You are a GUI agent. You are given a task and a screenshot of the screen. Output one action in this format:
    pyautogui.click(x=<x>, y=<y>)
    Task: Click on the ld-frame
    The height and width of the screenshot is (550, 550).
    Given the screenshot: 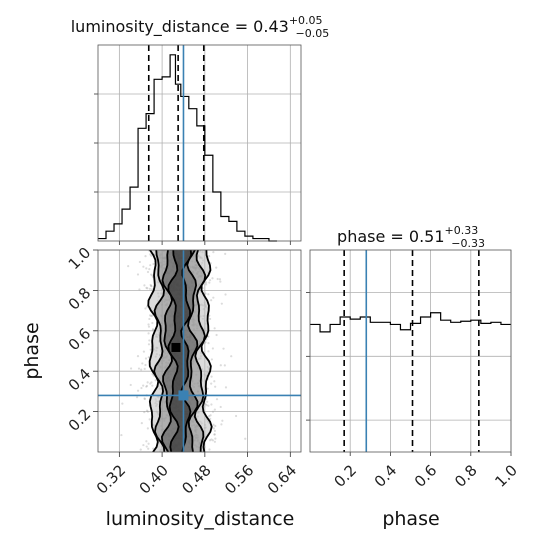 What is the action you would take?
    pyautogui.click(x=199, y=143)
    